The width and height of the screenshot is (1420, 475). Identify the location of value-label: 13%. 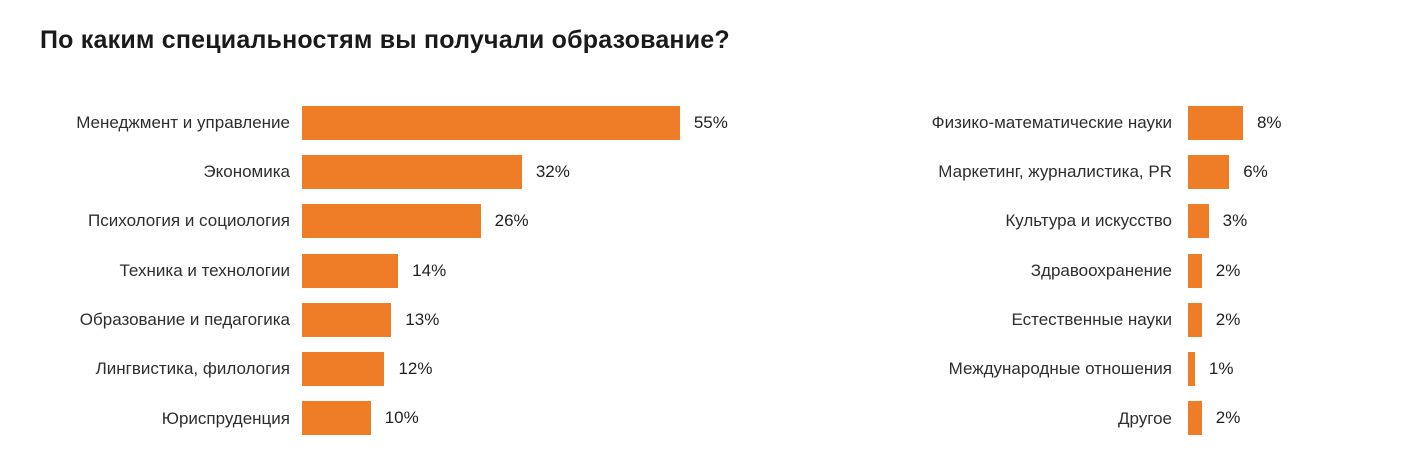
(422, 319).